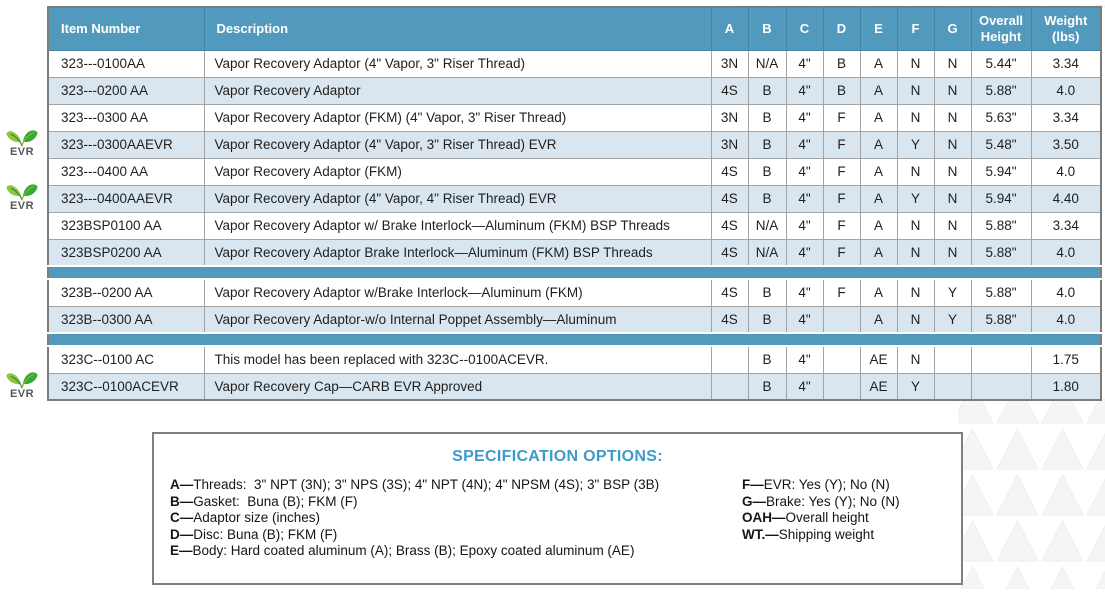 The image size is (1105, 594). What do you see at coordinates (182, 484) in the screenshot?
I see `legend-key: A—` at bounding box center [182, 484].